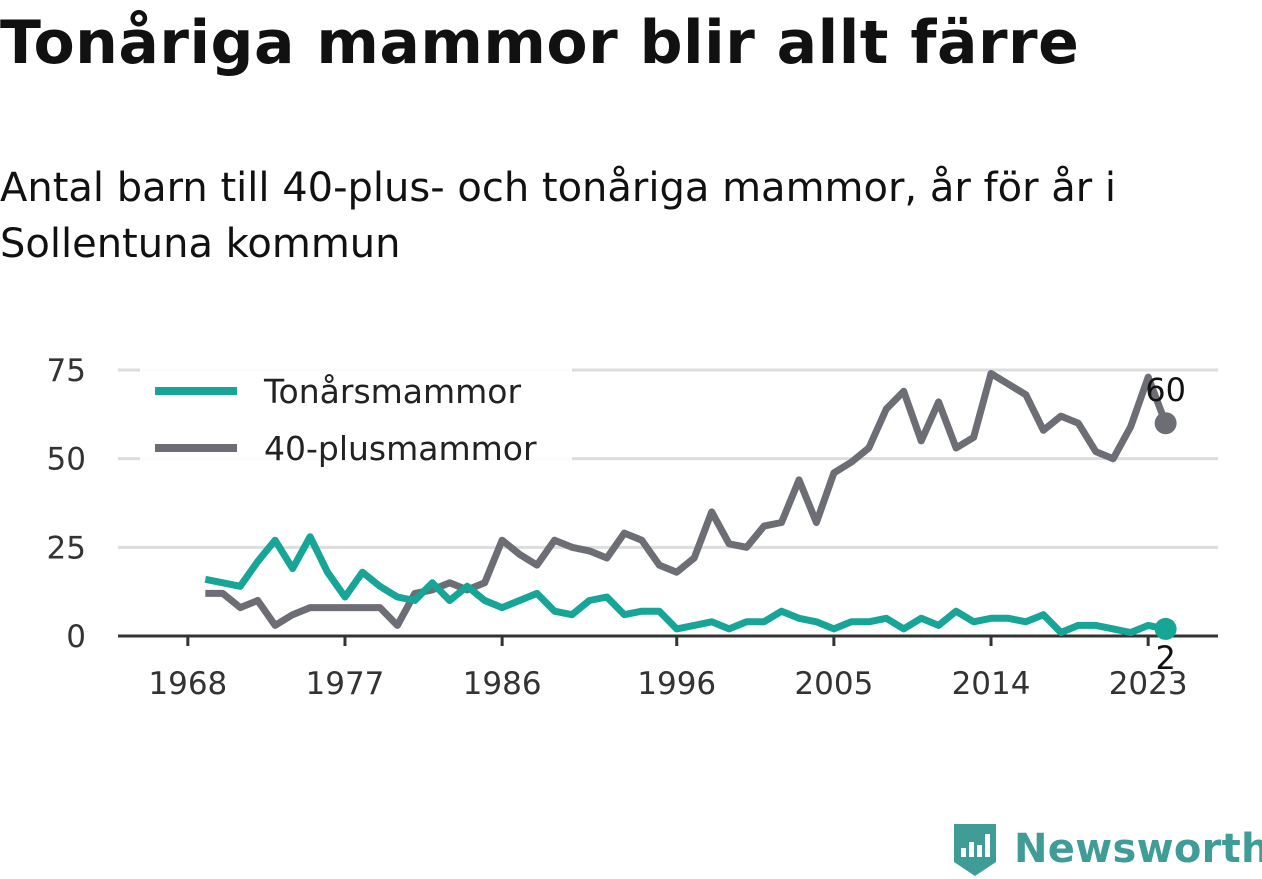 This screenshot has height=879, width=1262. I want to click on y-tick-label: 25, so click(66, 548).